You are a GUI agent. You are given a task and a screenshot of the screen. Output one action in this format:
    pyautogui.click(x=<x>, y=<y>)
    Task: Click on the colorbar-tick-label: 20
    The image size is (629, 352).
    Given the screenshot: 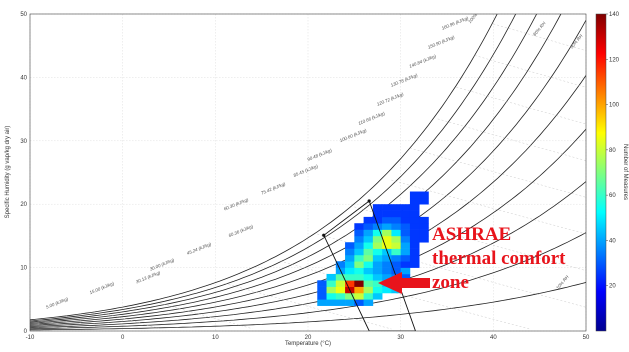 What is the action you would take?
    pyautogui.click(x=612, y=287)
    